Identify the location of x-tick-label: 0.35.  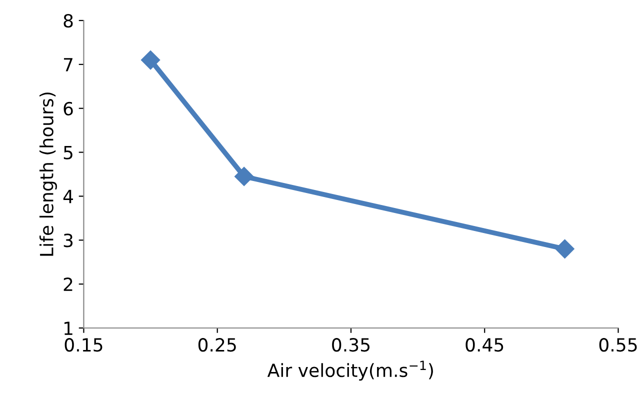
(351, 345).